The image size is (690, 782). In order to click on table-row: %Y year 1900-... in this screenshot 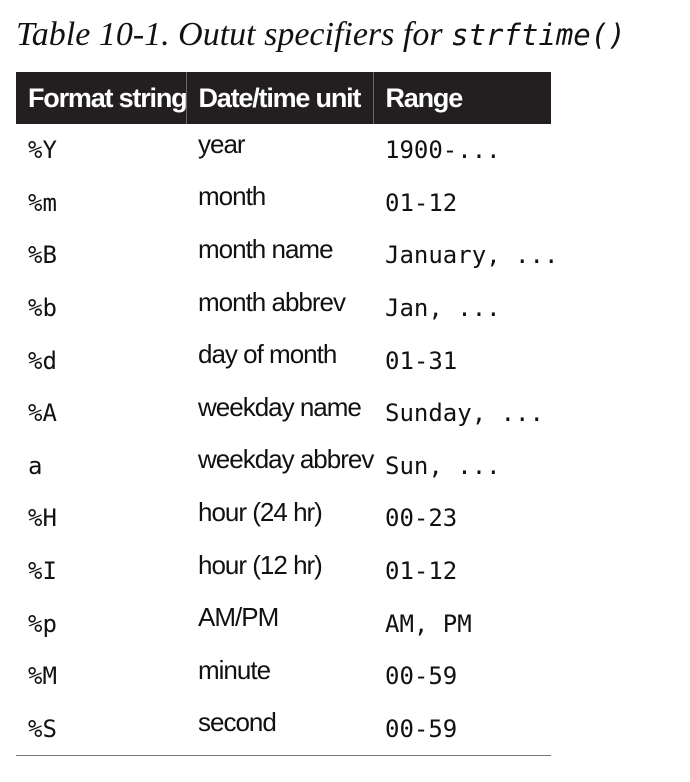, I will do `click(283, 150)`.